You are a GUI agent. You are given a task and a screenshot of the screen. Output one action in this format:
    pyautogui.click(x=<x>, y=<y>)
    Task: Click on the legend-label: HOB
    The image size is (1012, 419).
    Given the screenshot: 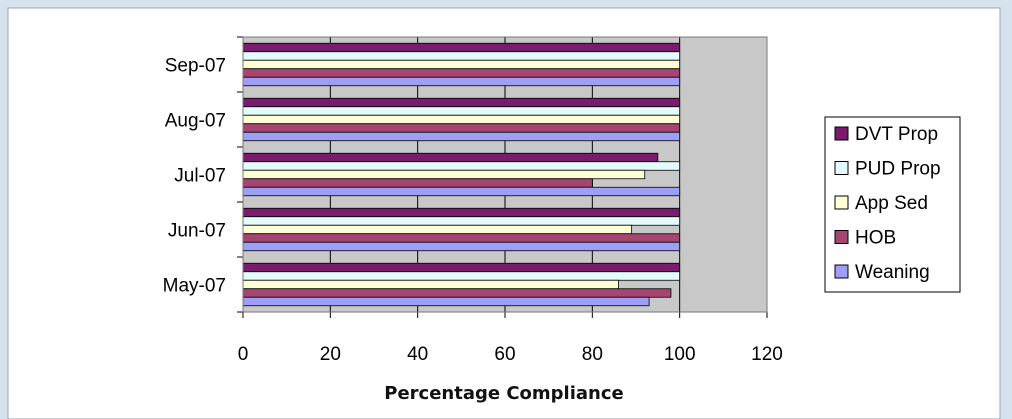 What is the action you would take?
    pyautogui.click(x=875, y=238)
    